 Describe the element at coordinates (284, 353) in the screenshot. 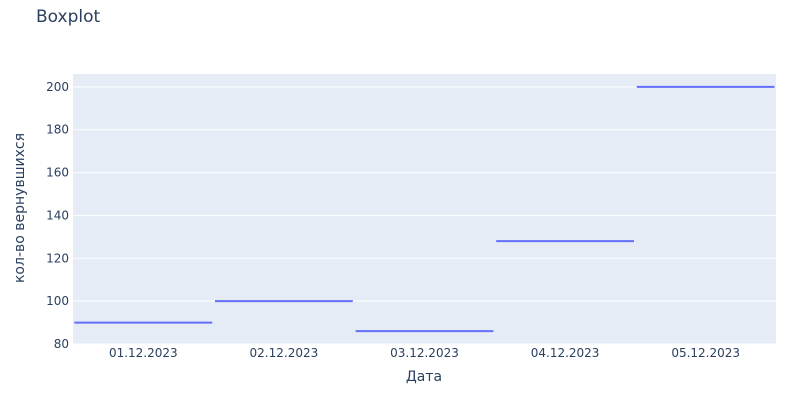

I see `x-tick-02.12.2023: 02.12.2023` at that location.